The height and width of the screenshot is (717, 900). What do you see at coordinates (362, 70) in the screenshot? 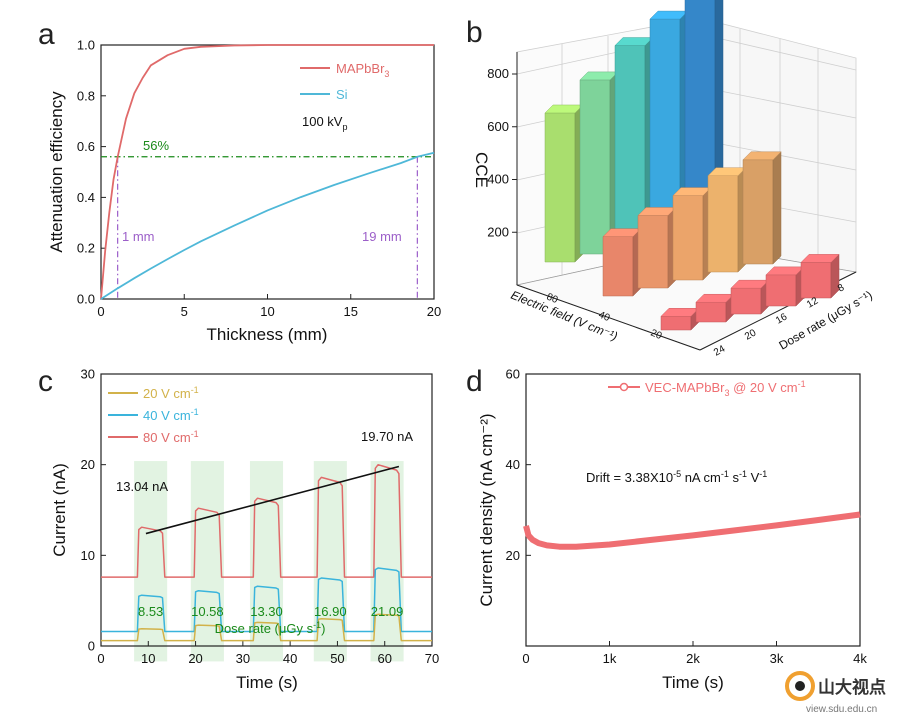
I see `legend-mapbbr3-label: MAPbBr3` at bounding box center [362, 70].